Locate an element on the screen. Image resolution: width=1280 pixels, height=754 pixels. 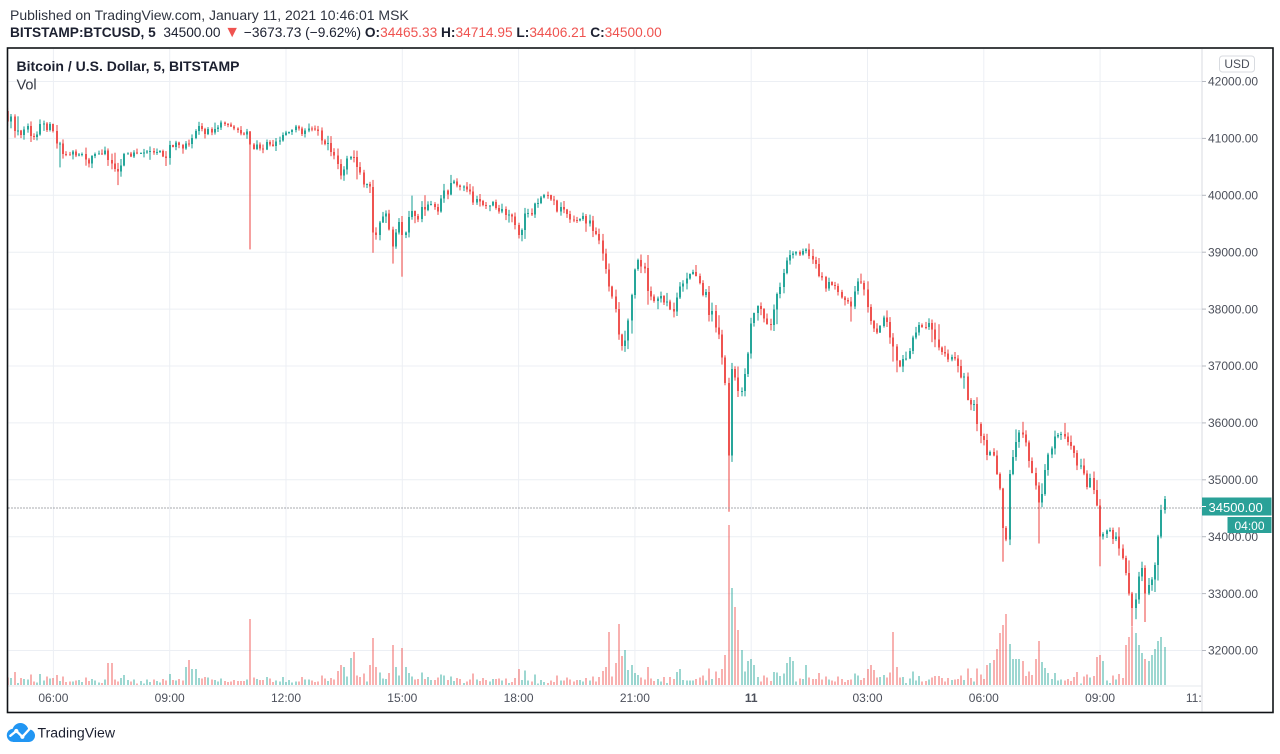
svg-text: 42000.00 is located at coordinates (1233, 82).